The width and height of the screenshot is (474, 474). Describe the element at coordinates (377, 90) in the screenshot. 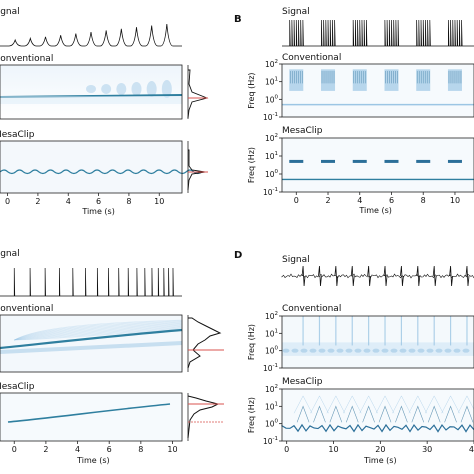

I see `panel-b-conv-axes` at that location.